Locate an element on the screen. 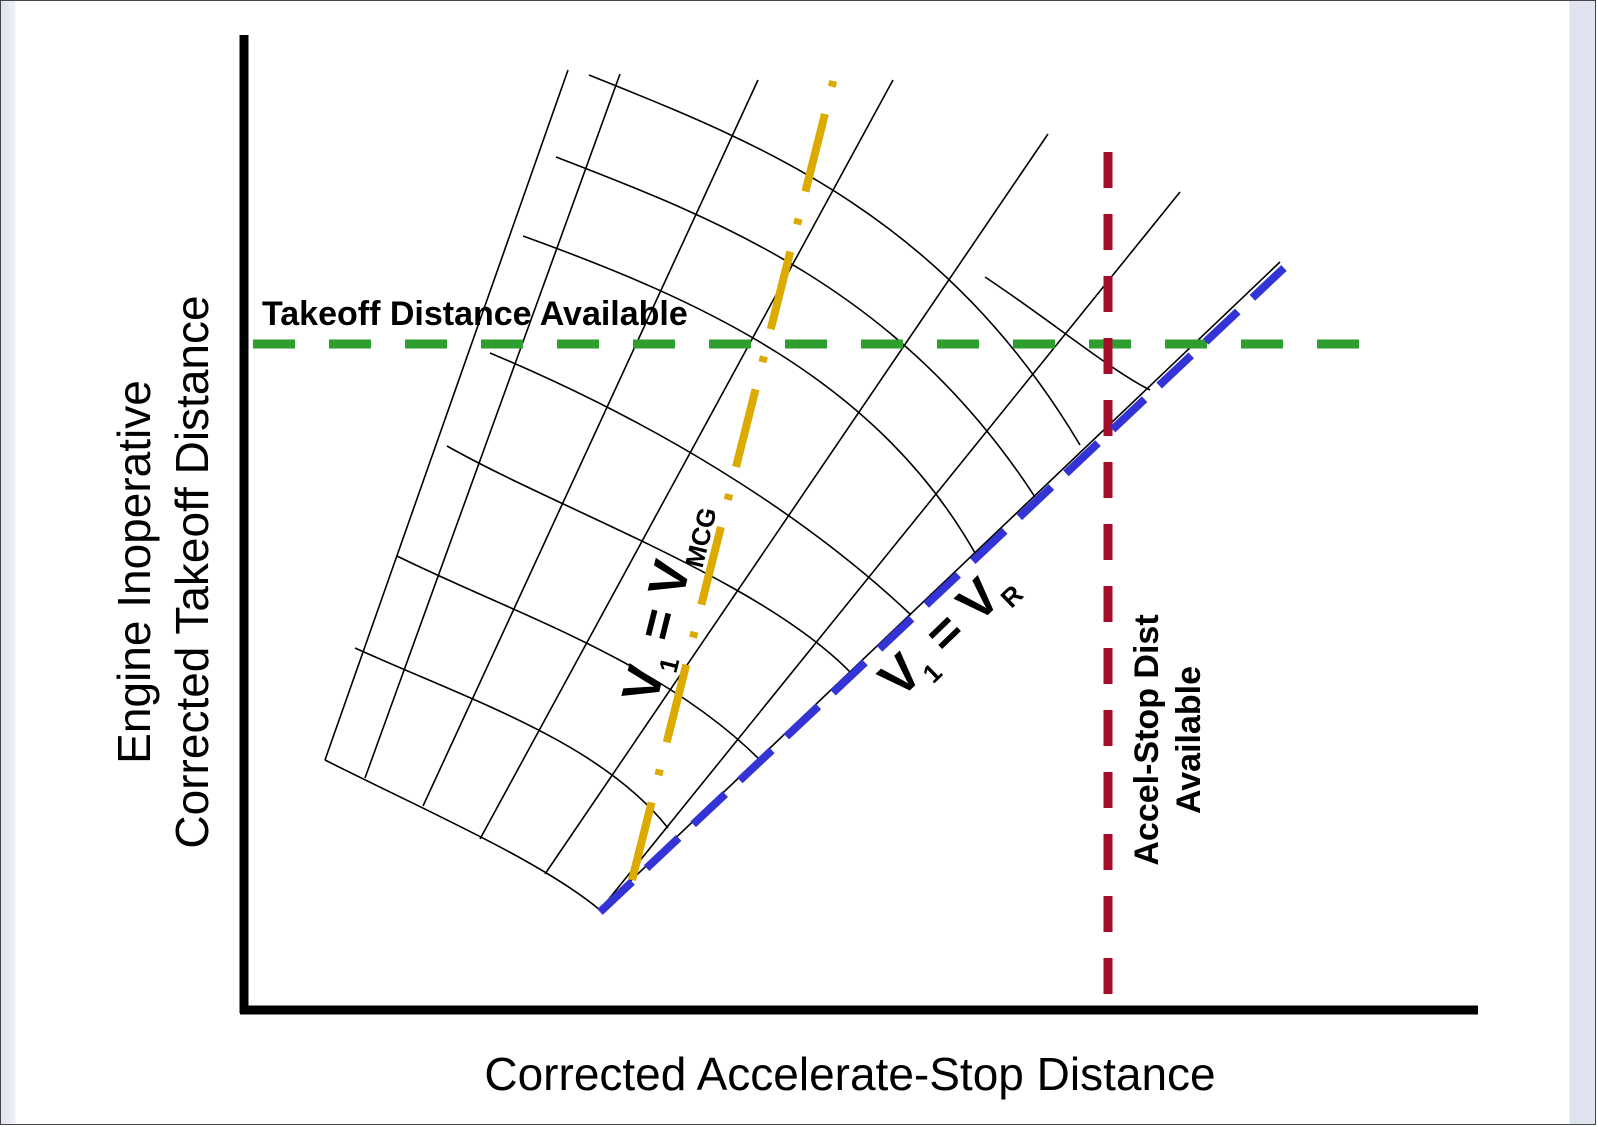 The height and width of the screenshot is (1127, 1598). takeoff-distance-label: Takeoff Distance Available is located at coordinates (475, 314).